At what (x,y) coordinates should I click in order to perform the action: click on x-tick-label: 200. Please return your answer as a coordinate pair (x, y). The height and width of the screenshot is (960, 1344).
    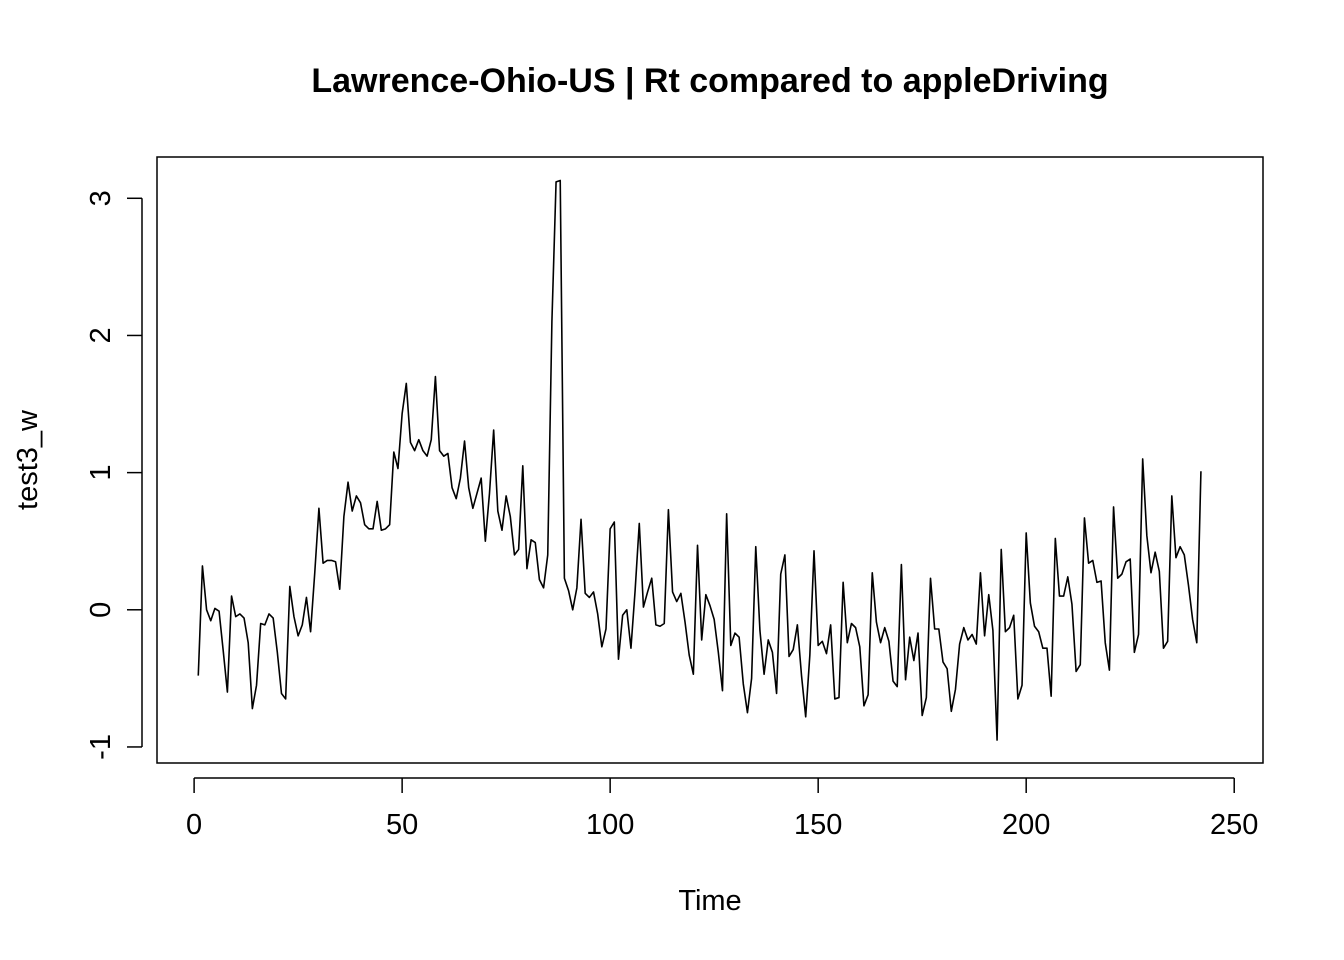
    Looking at the image, I should click on (1026, 825).